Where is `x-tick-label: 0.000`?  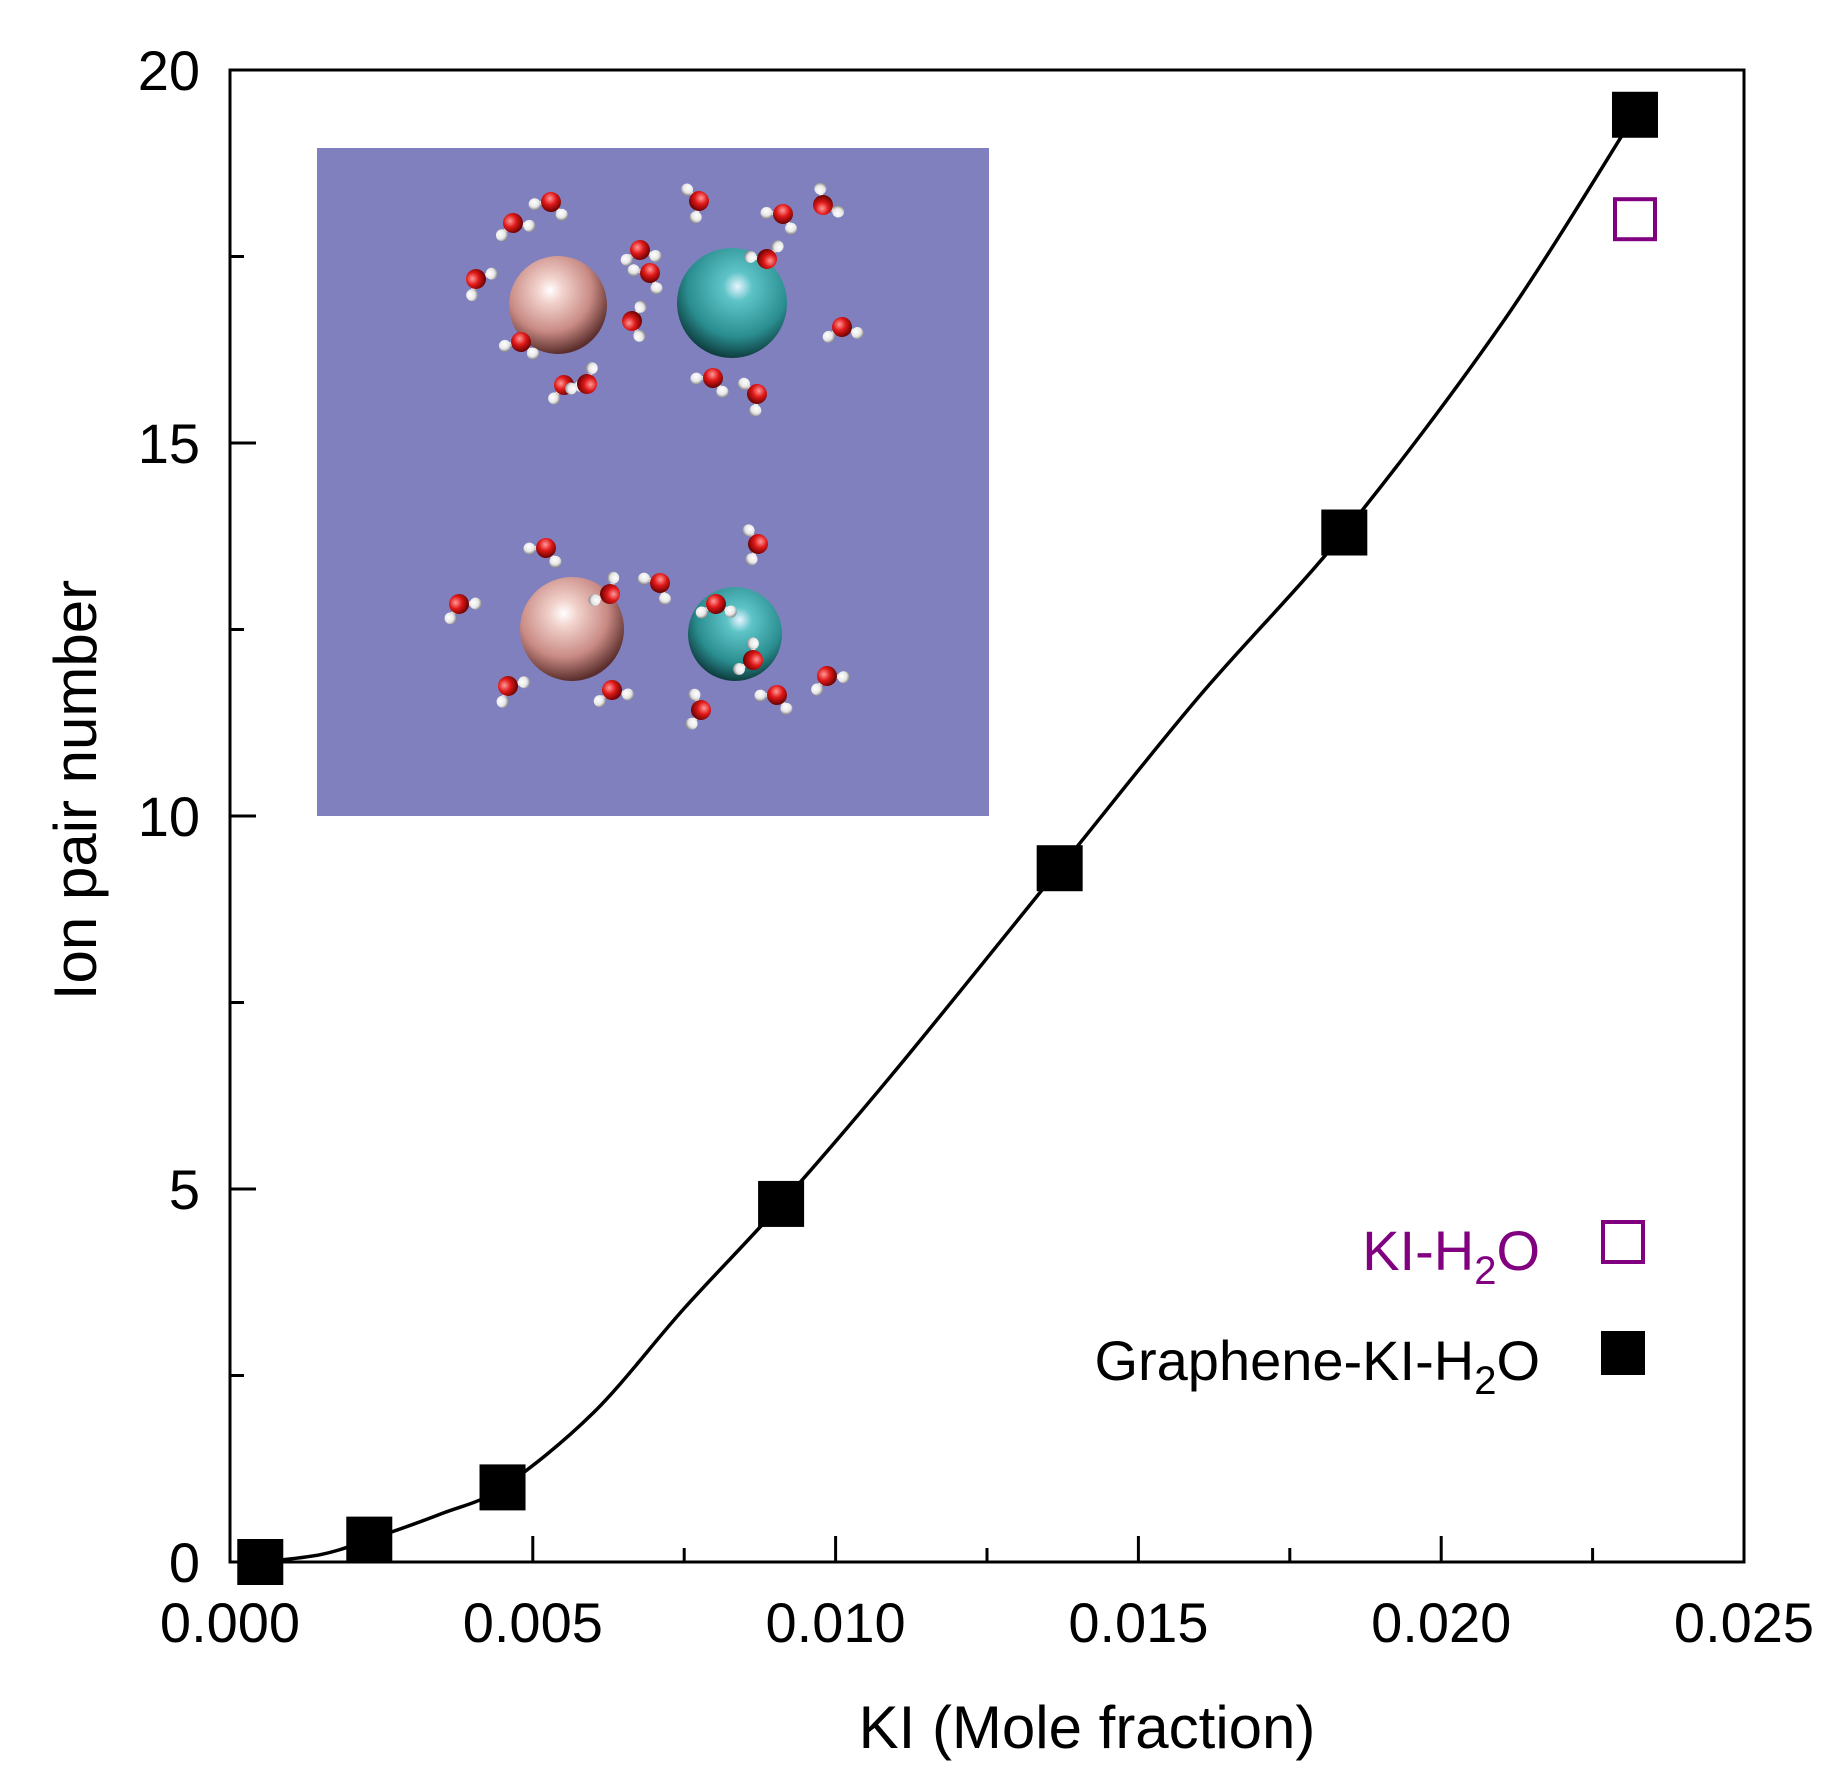
x-tick-label: 0.000 is located at coordinates (230, 1622).